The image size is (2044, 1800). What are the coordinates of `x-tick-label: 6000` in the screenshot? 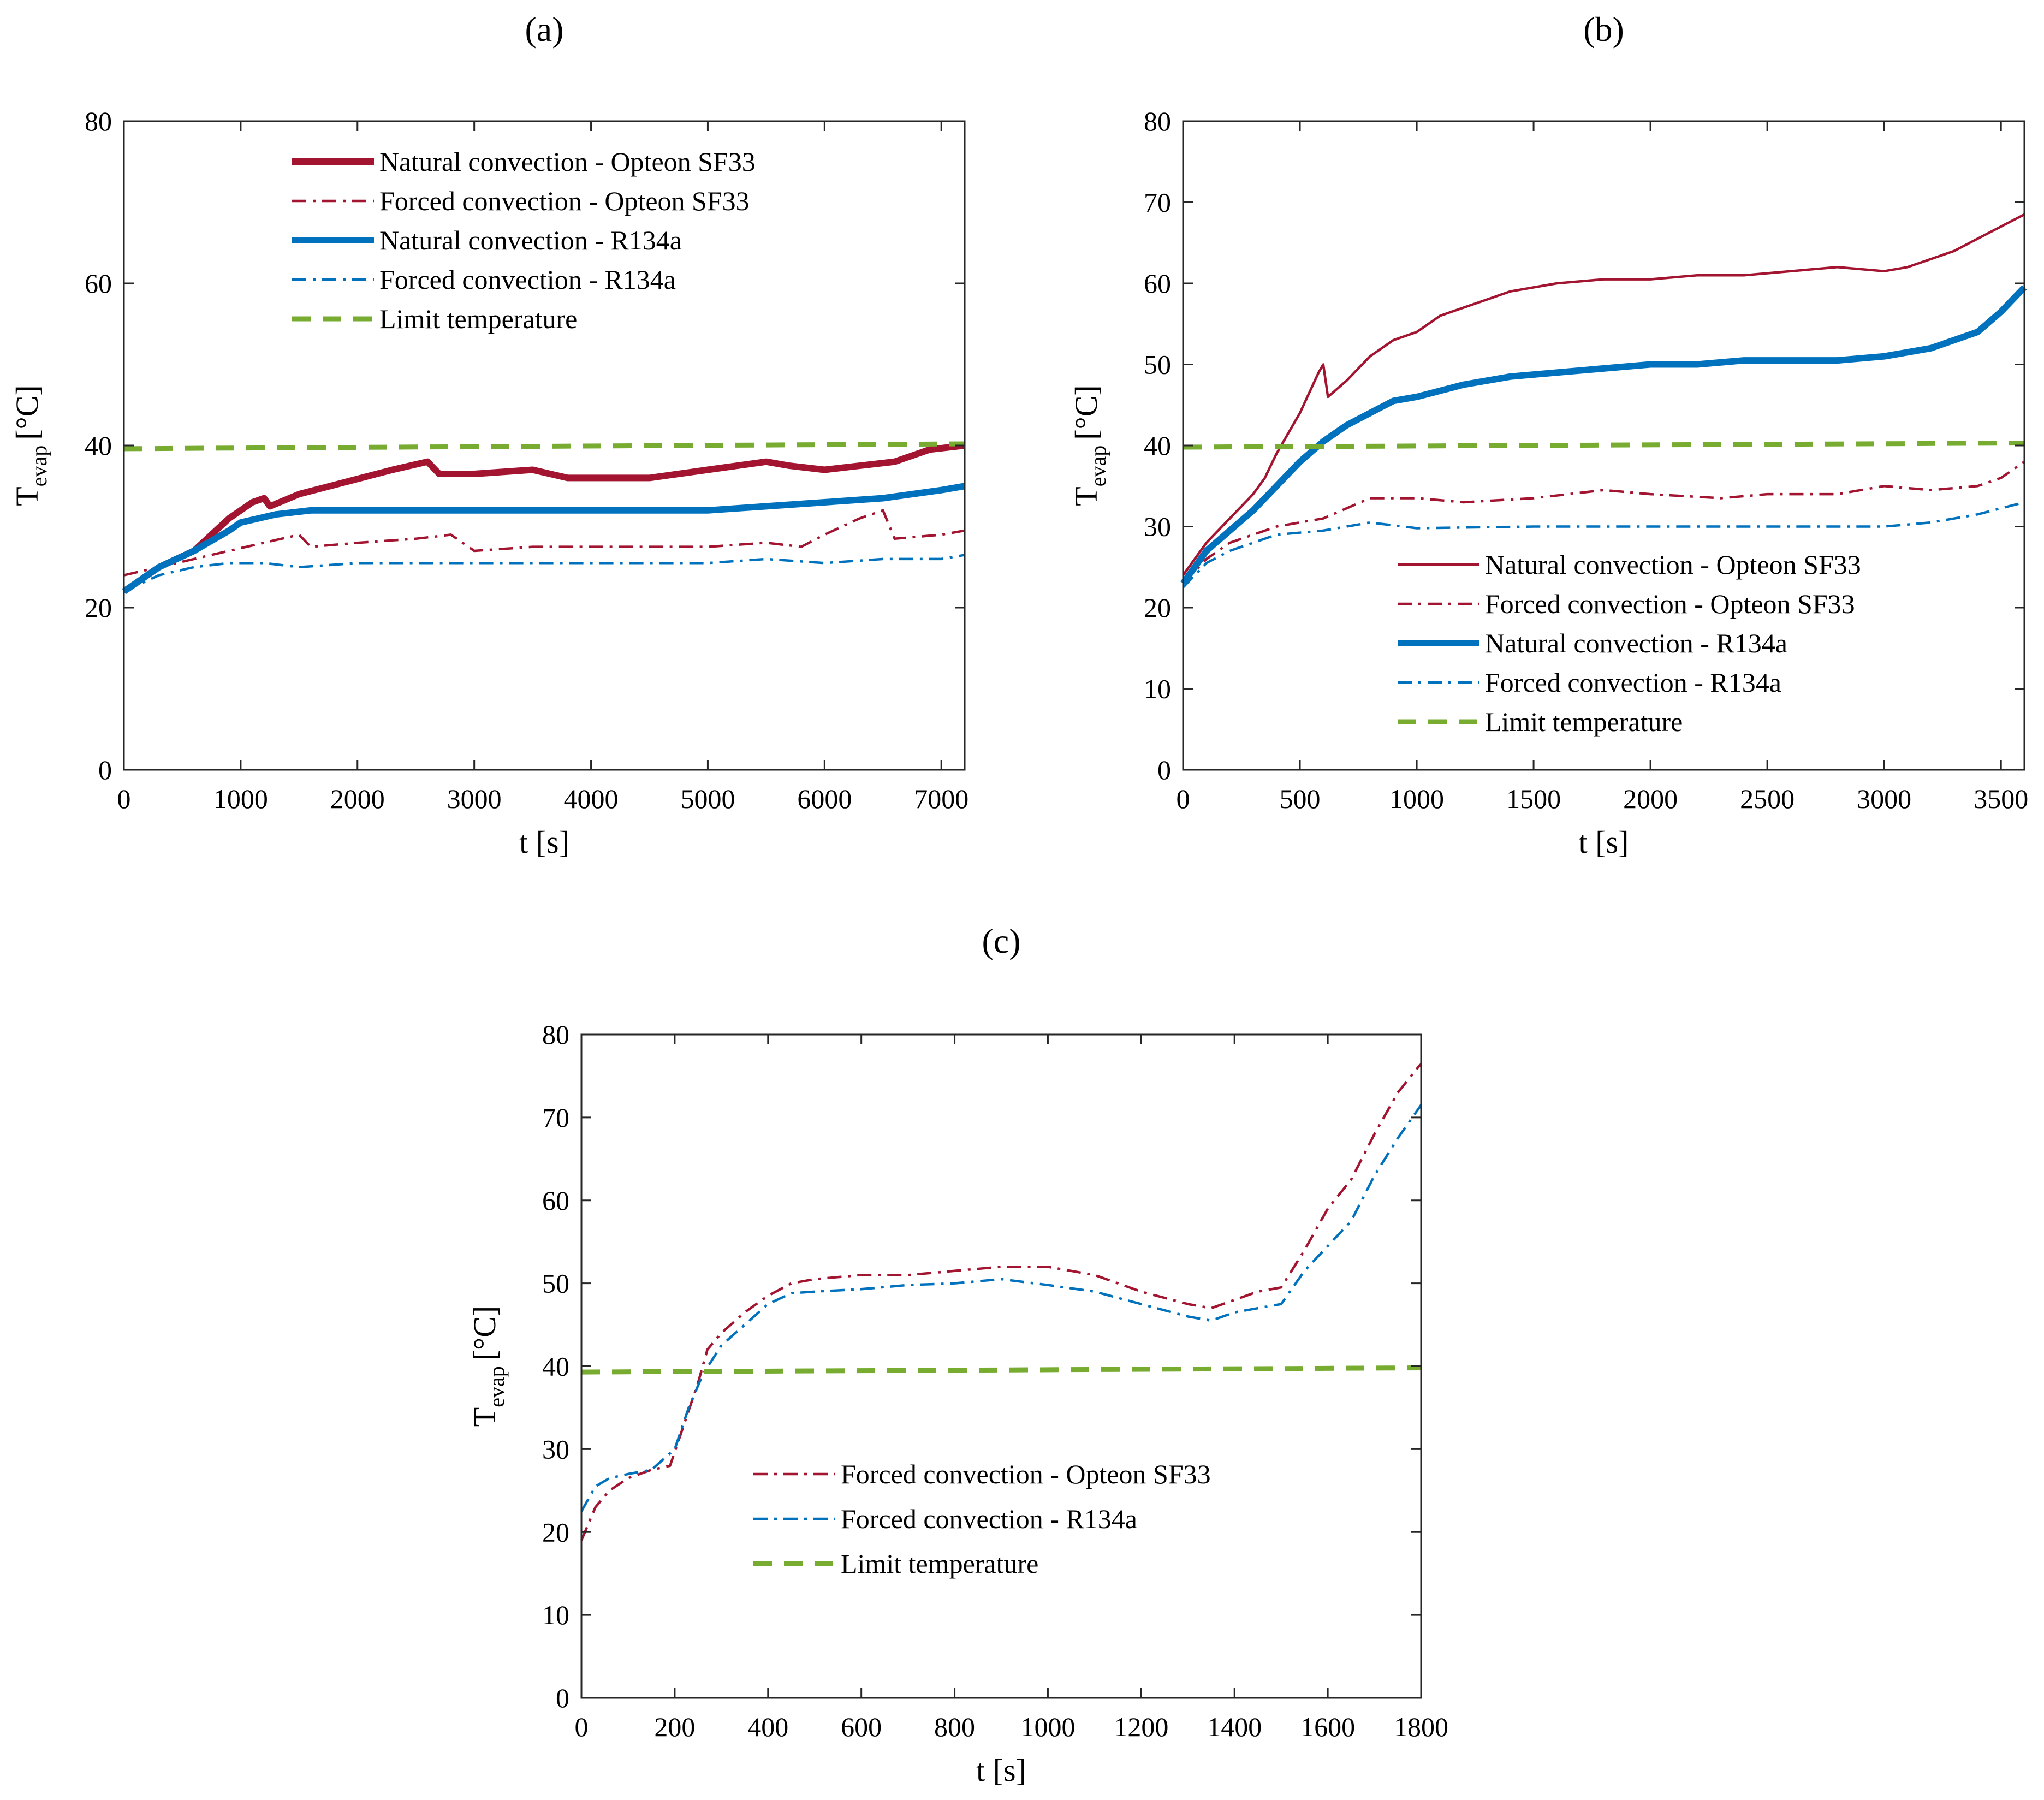 It's located at (824, 798).